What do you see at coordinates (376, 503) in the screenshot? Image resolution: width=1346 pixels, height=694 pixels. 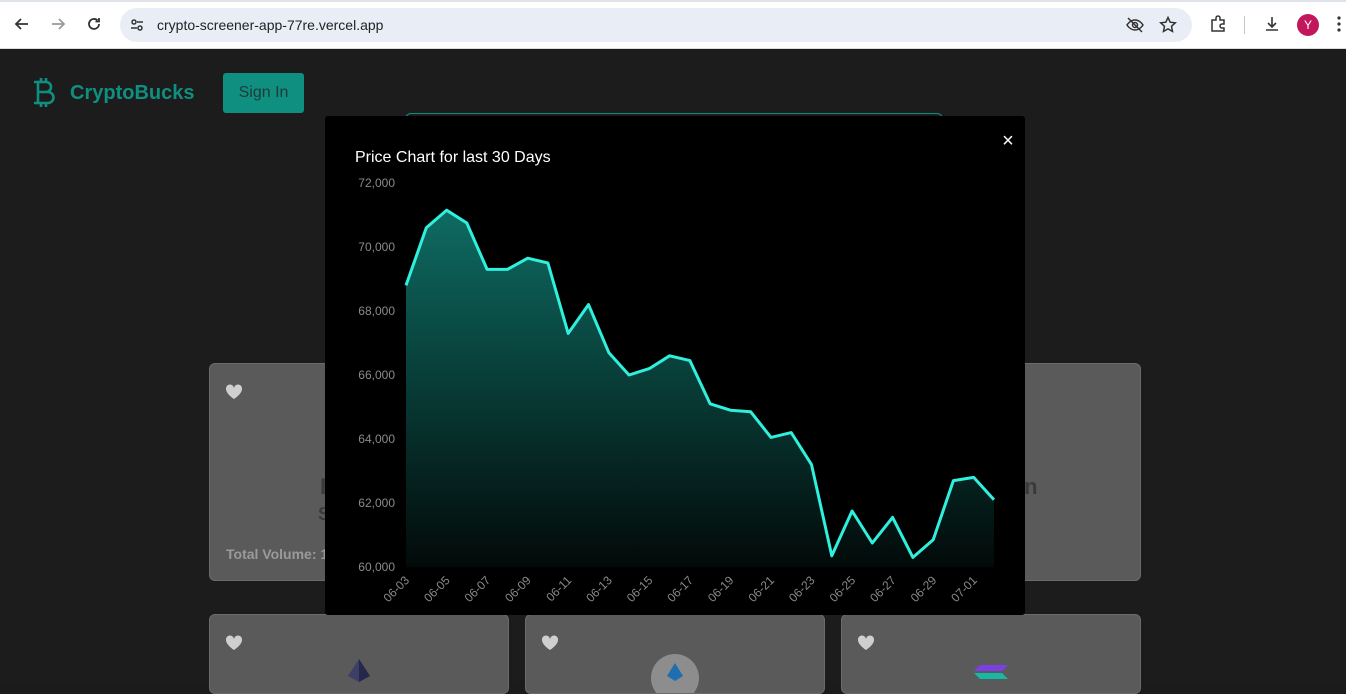 I see `y-tick-label: 62,000` at bounding box center [376, 503].